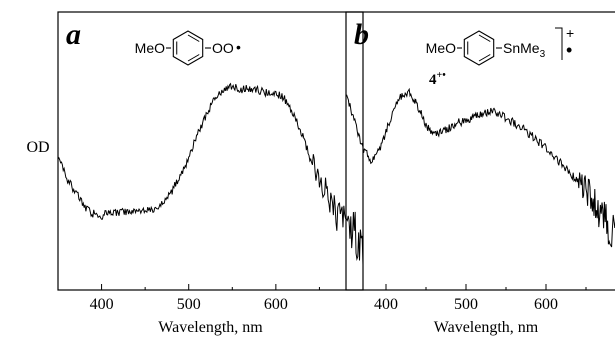 The height and width of the screenshot is (346, 615). I want to click on compound-label: 4+•, so click(437, 79).